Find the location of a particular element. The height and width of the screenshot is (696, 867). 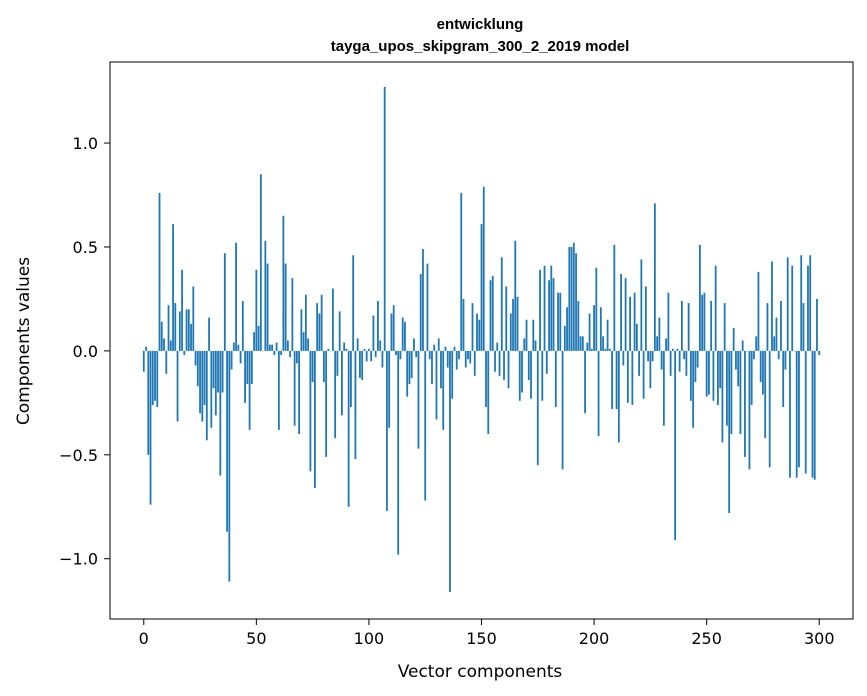

y-tick-label: −0.5 is located at coordinates (78, 455).